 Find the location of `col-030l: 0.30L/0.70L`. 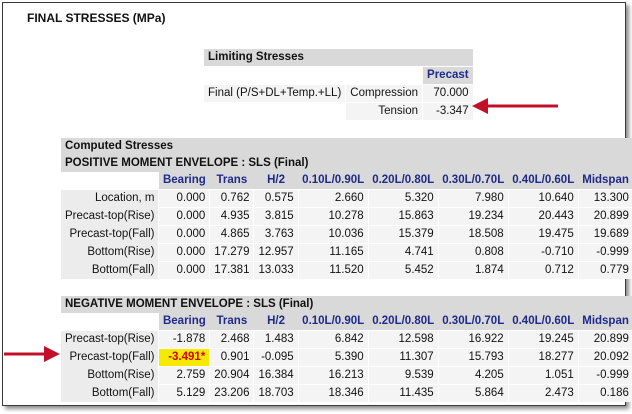

col-030l: 0.30L/0.70L is located at coordinates (473, 322).